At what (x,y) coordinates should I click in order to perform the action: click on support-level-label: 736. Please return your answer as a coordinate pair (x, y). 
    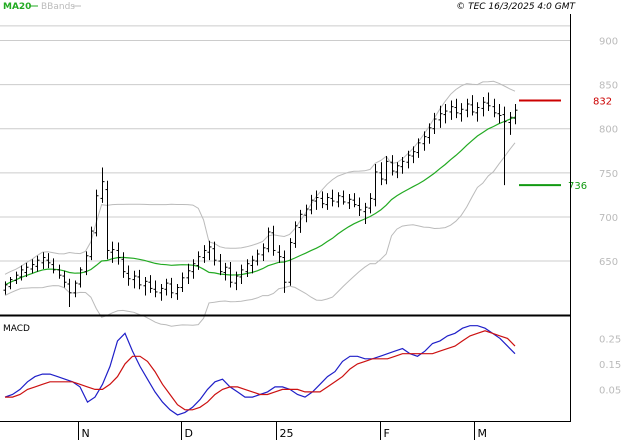
    Looking at the image, I should click on (577, 186).